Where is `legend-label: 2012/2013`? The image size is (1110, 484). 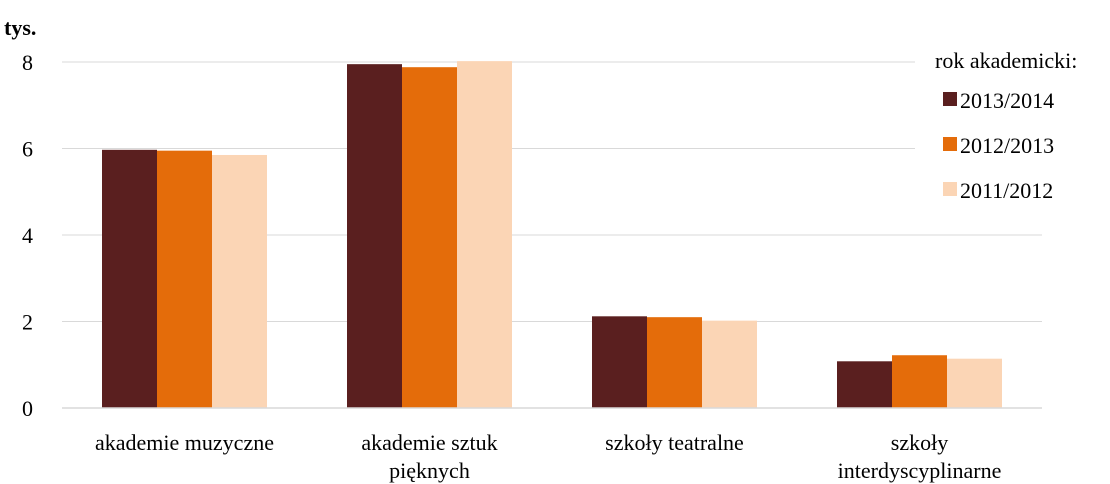
legend-label: 2012/2013 is located at coordinates (1007, 145).